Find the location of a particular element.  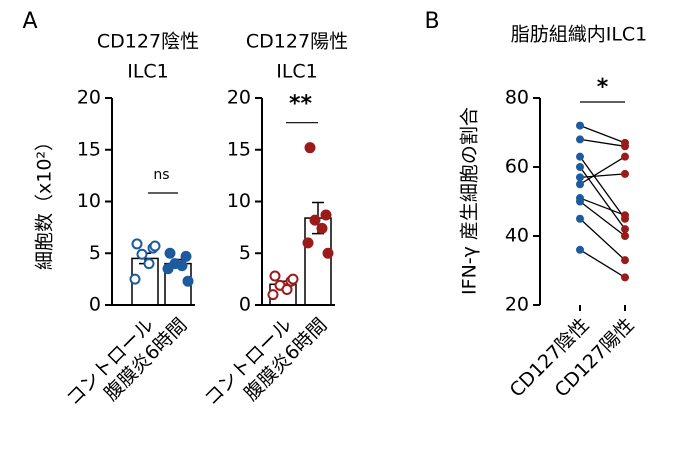

significance-label: ** is located at coordinates (301, 104).